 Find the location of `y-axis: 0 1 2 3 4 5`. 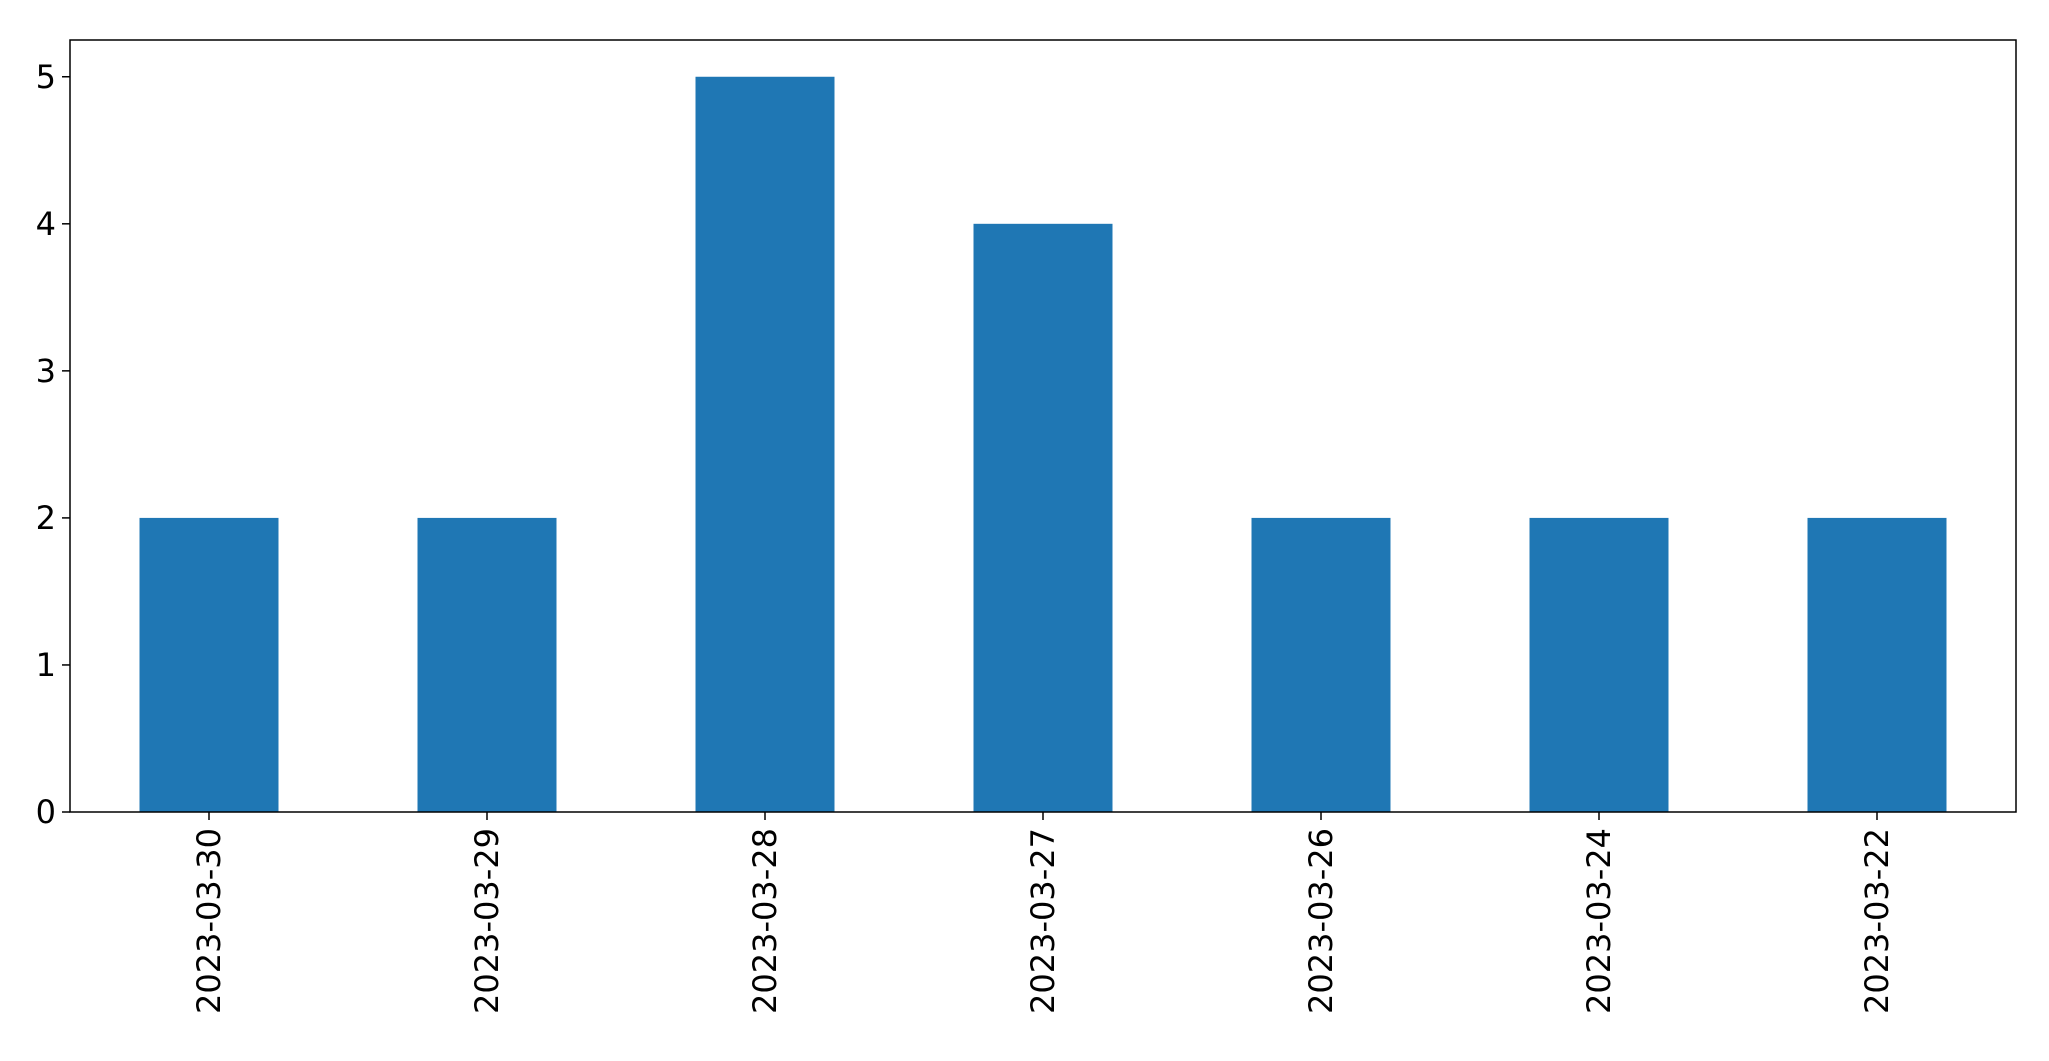

y-axis: 0 1 2 3 4 5 is located at coordinates (53, 444).